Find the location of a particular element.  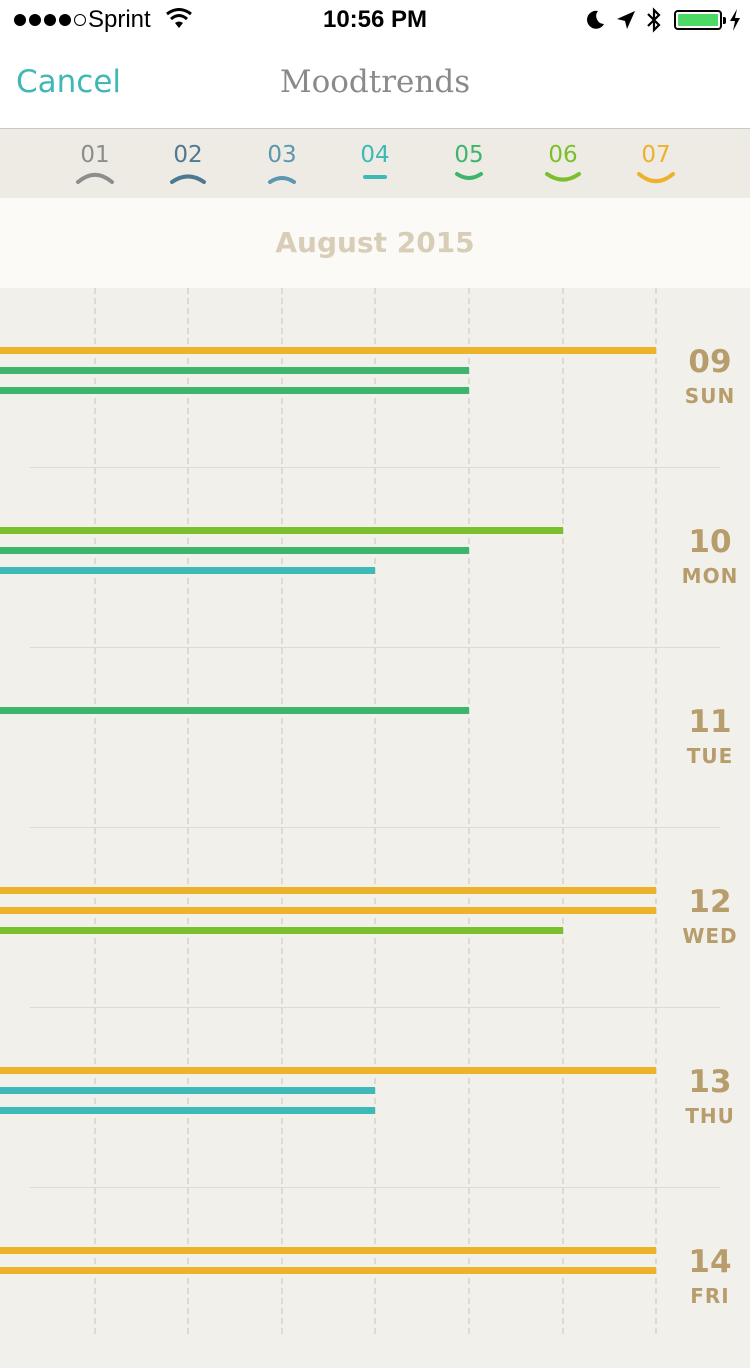

day-label: 13 THU is located at coordinates (710, 1096).